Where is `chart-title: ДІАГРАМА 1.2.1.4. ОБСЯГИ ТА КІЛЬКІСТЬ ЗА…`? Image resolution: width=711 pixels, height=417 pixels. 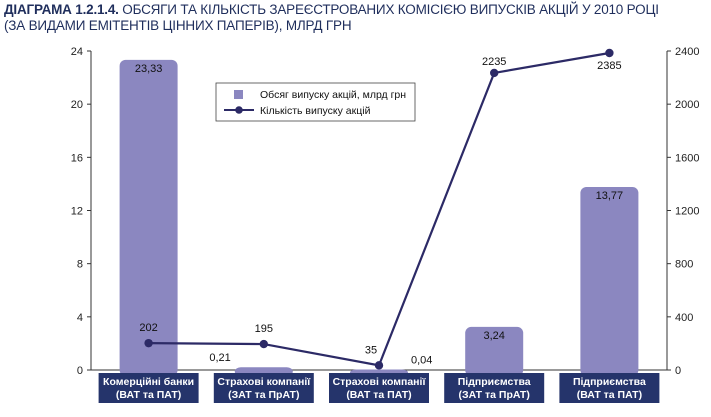 chart-title: ДІАГРАМА 1.2.1.4. ОБСЯГИ ТА КІЛЬКІСТЬ ЗА… is located at coordinates (354, 18).